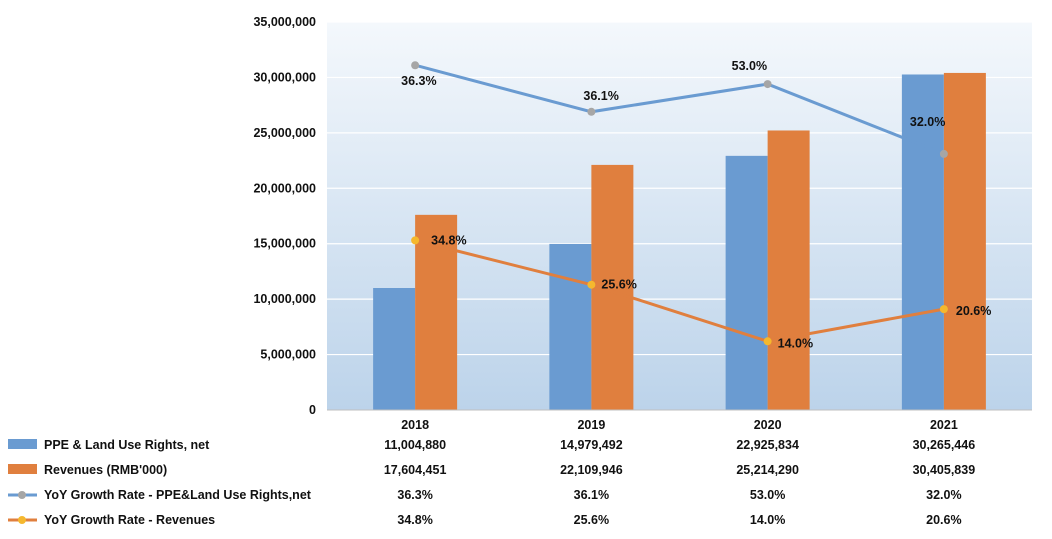  I want to click on legend-label: PPE & Land Use Rights, net, so click(127, 445).